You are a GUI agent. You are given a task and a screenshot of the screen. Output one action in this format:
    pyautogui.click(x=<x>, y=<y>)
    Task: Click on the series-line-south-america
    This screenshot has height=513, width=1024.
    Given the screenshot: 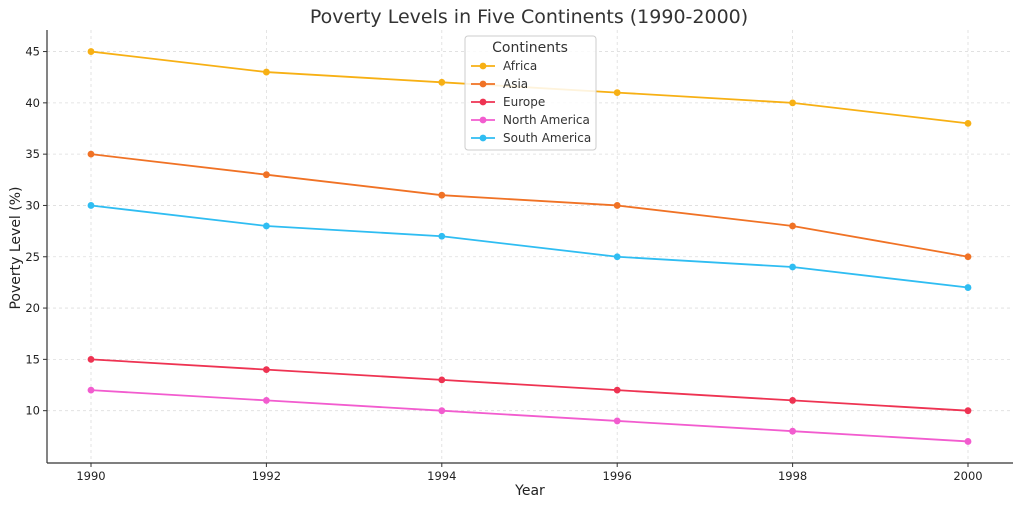 What is the action you would take?
    pyautogui.click(x=529, y=246)
    